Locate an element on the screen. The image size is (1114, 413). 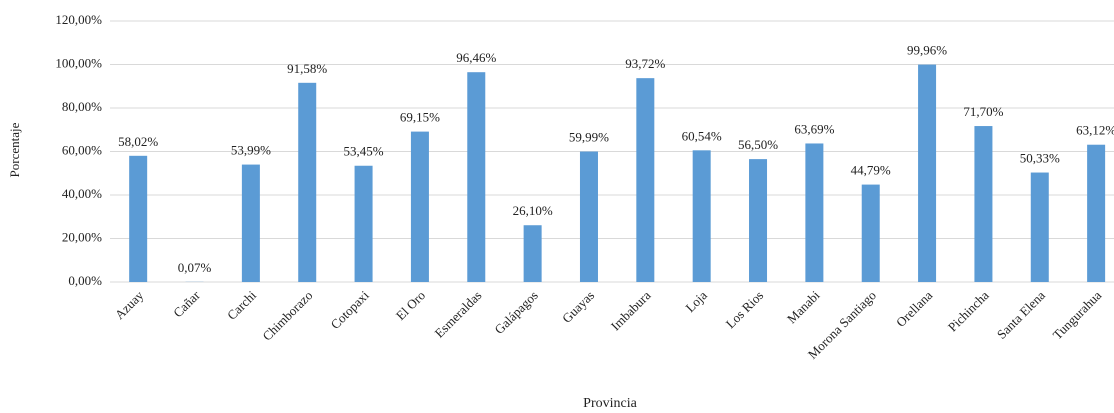
x-tick-label: Galápagos is located at coordinates (515, 312).